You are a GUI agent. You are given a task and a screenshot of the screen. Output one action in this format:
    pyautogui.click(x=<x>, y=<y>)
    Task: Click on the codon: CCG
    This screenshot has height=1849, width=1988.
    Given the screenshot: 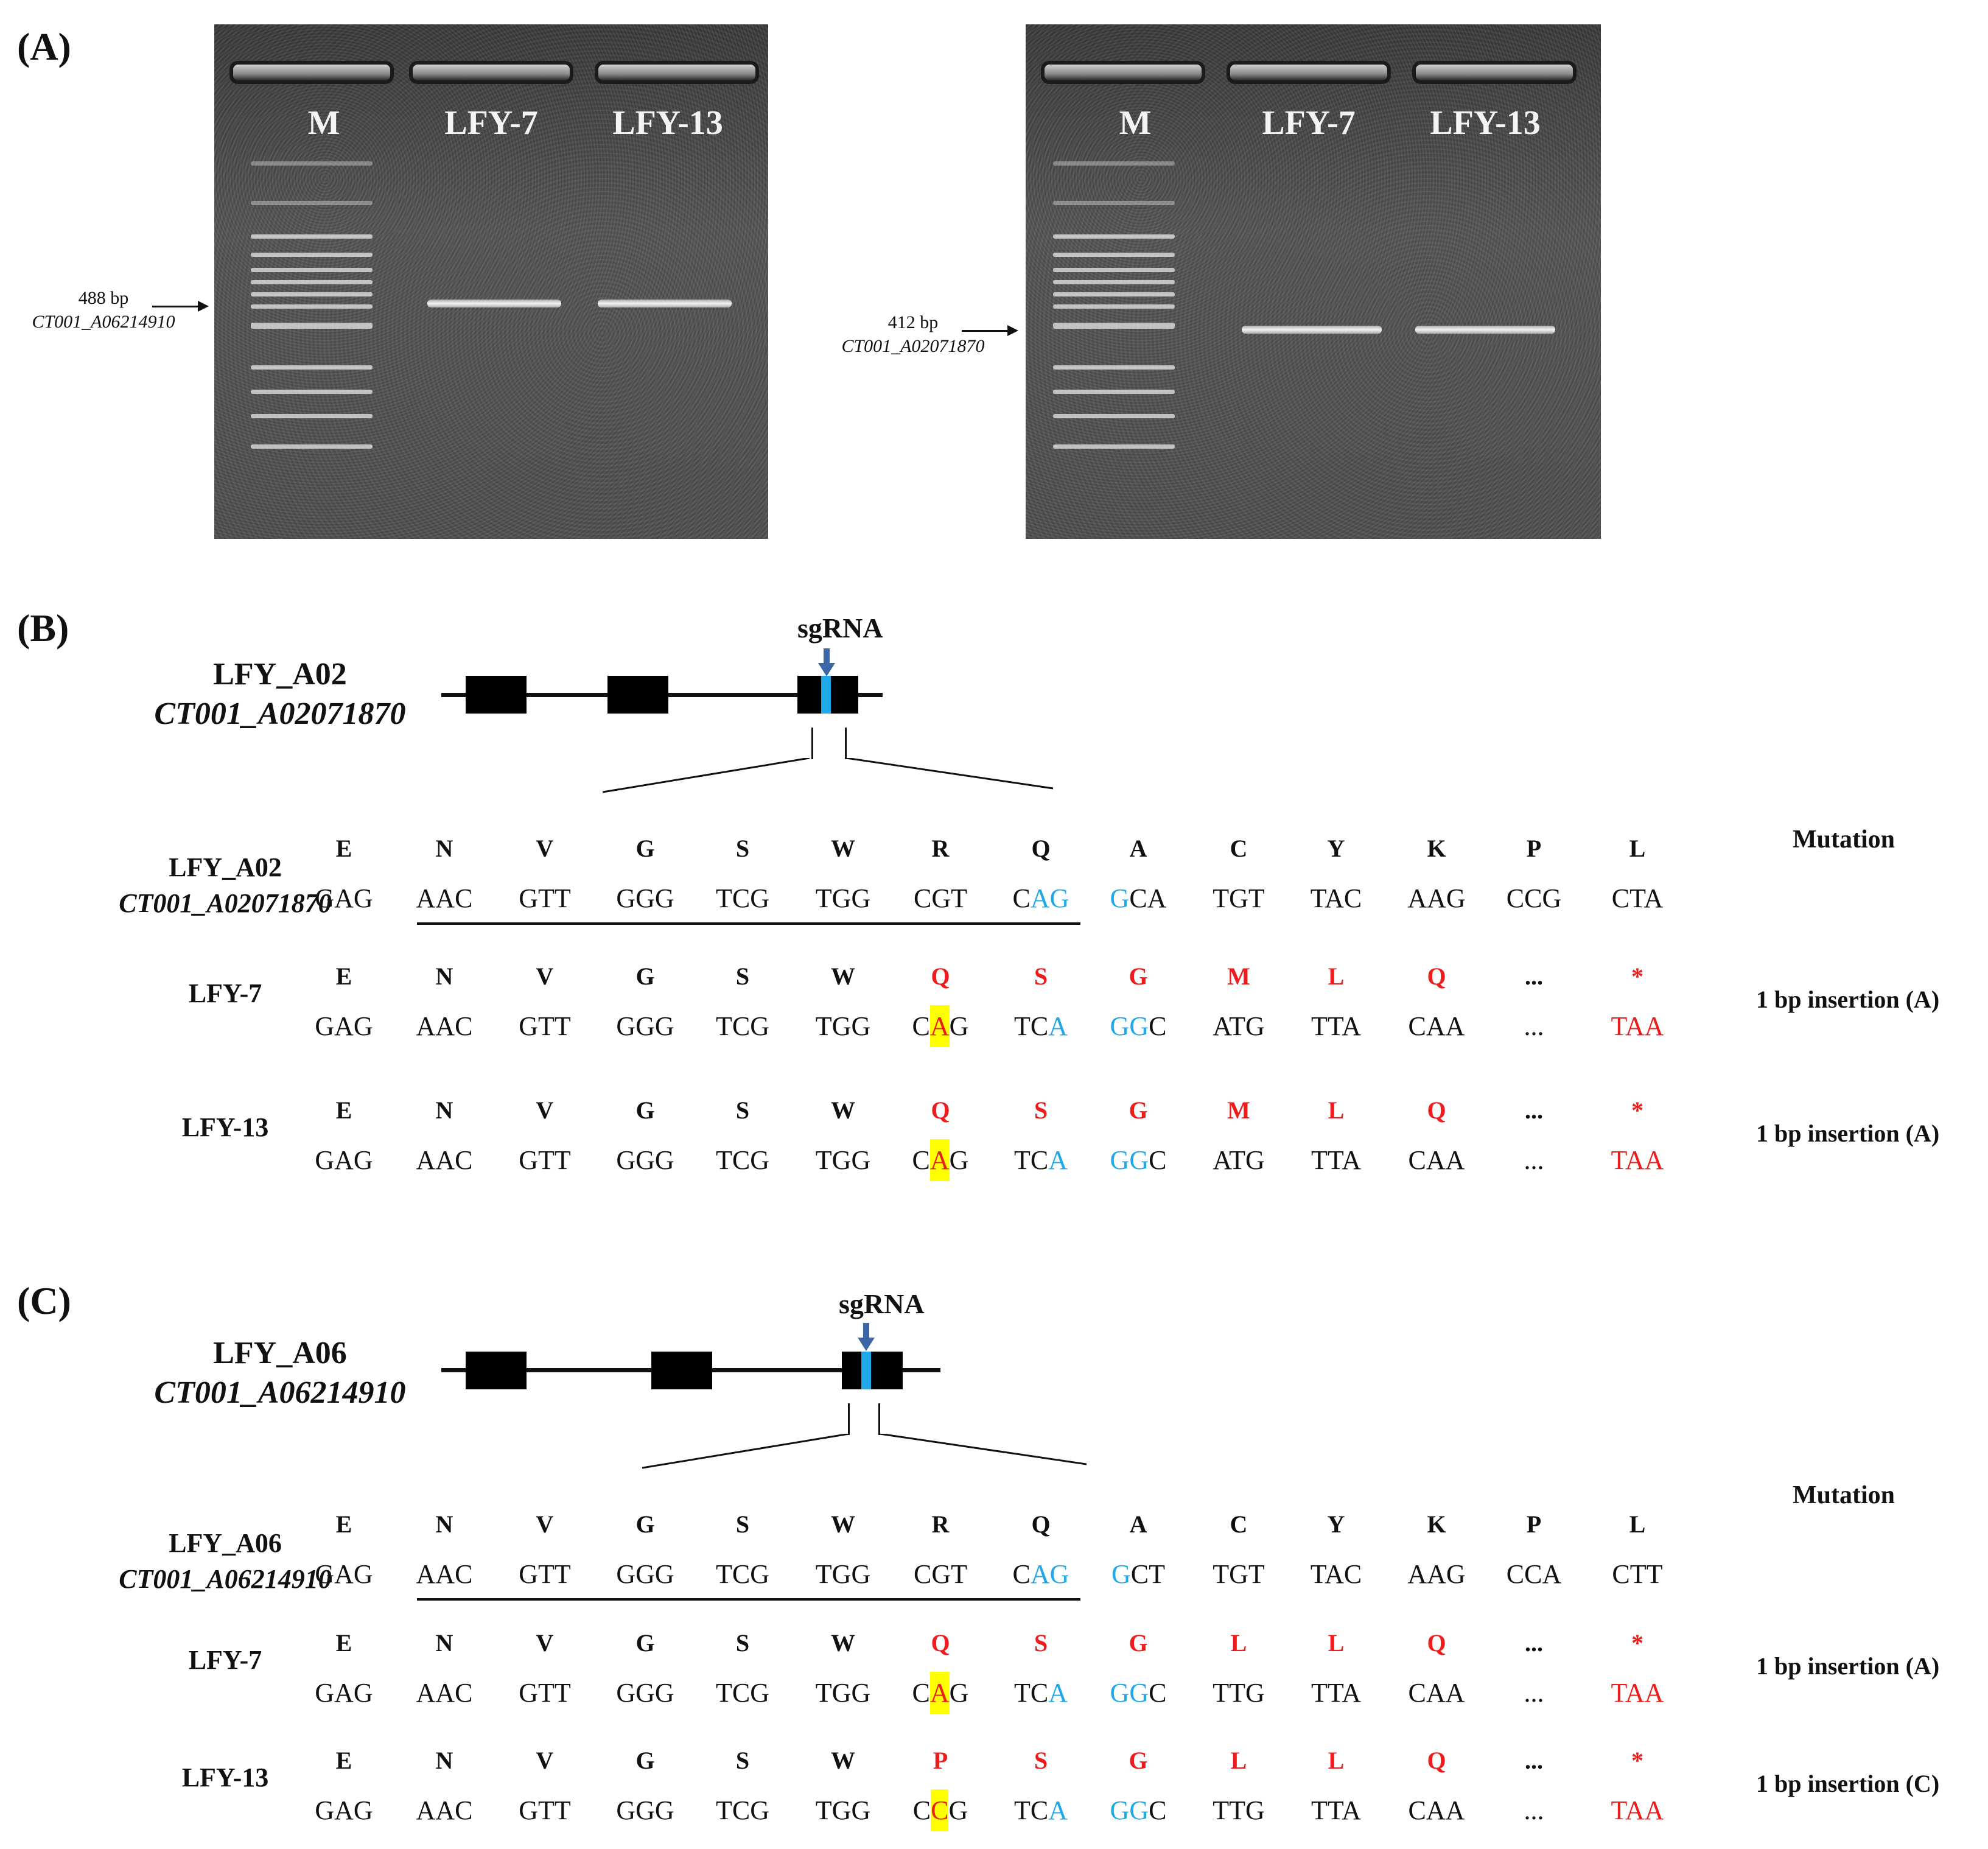 What is the action you would take?
    pyautogui.click(x=1534, y=898)
    